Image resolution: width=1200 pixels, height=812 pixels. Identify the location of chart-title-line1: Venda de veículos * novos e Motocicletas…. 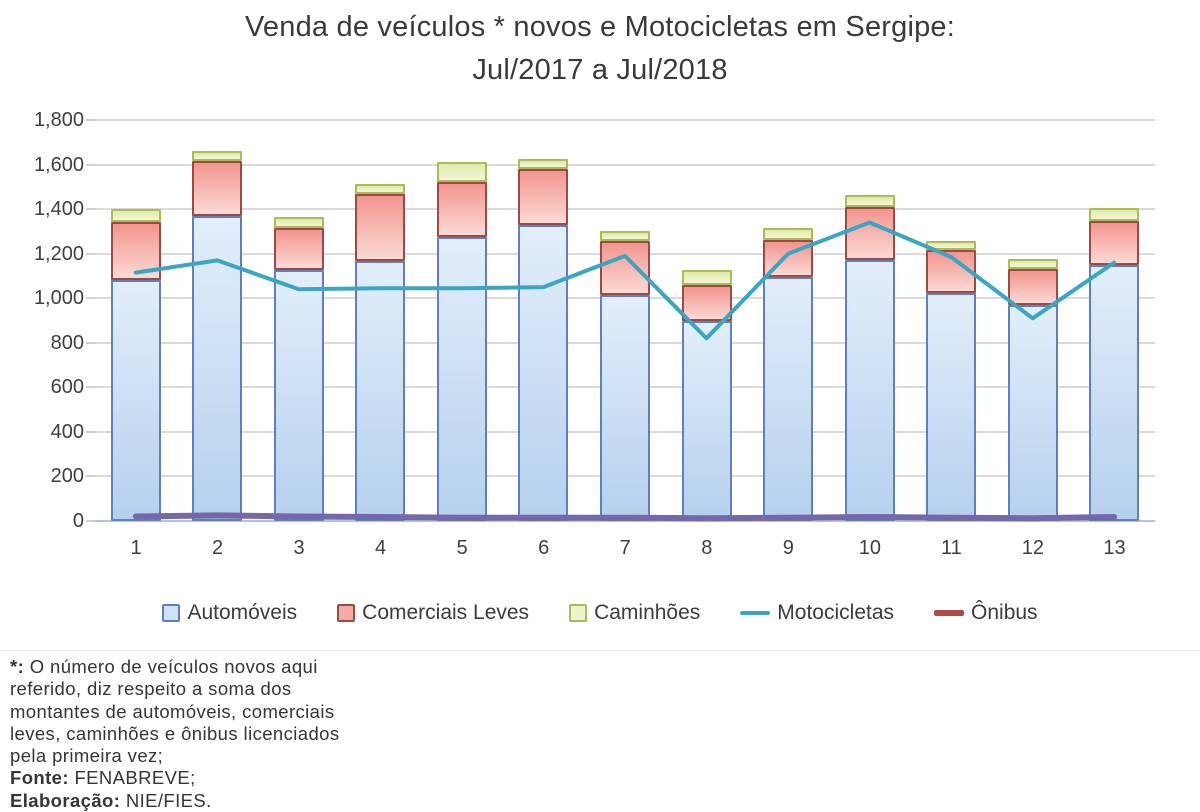
(600, 27).